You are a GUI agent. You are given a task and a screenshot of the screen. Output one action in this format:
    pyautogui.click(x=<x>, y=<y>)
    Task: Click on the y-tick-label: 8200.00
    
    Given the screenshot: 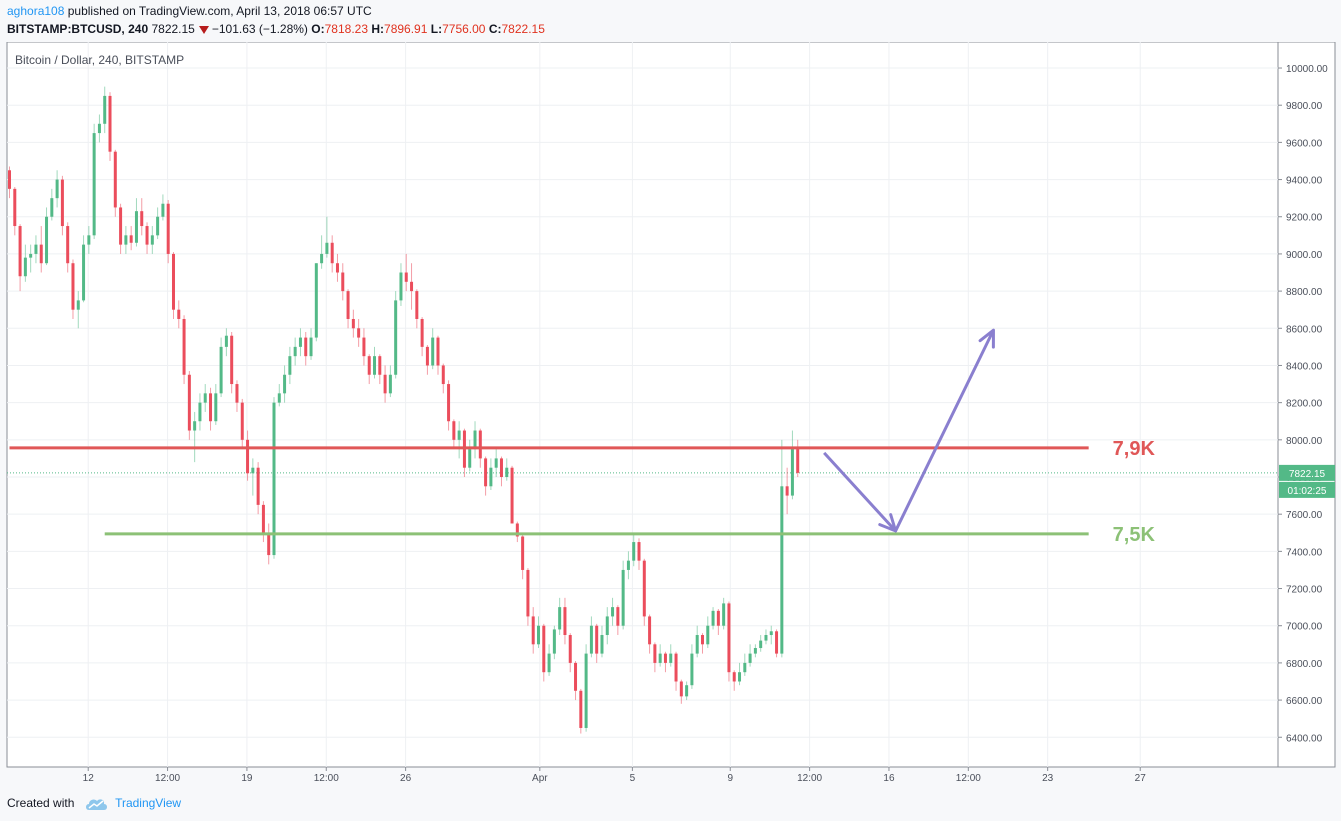 What is the action you would take?
    pyautogui.click(x=1304, y=404)
    